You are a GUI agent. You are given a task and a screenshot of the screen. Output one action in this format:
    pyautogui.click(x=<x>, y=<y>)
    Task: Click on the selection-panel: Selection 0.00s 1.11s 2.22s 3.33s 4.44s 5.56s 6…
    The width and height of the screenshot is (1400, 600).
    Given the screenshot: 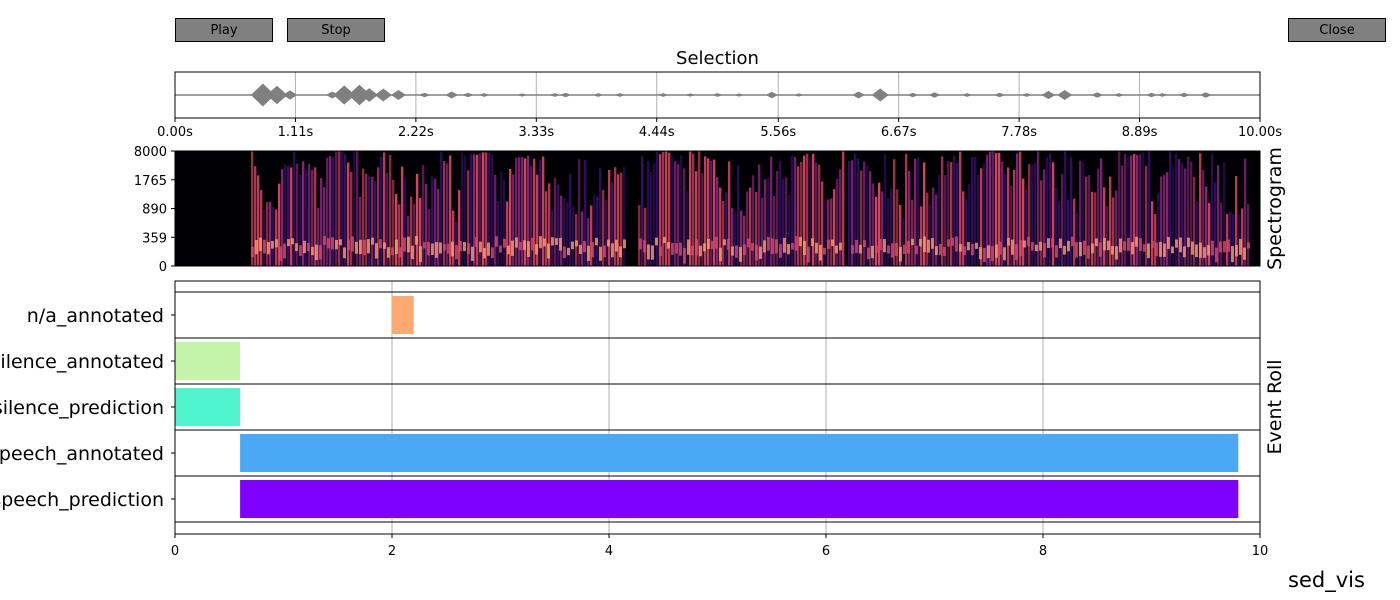 What is the action you would take?
    pyautogui.click(x=719, y=94)
    